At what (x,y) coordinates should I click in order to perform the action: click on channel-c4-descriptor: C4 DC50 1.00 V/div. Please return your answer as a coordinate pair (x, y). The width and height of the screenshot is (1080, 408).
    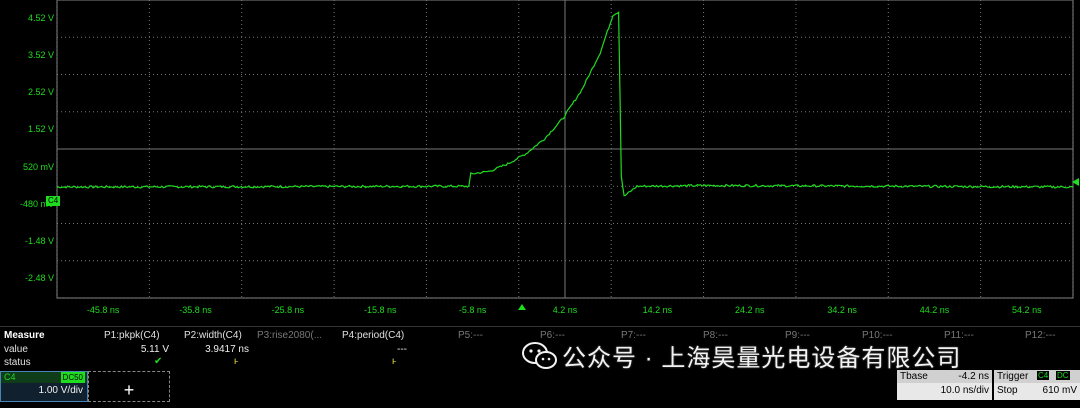
    Looking at the image, I should click on (44, 386).